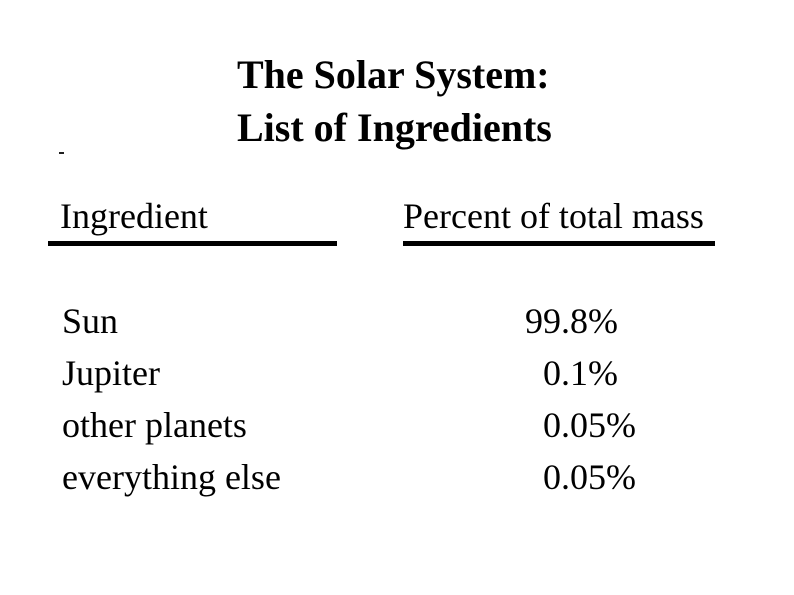 Image resolution: width=794 pixels, height=595 pixels. Describe the element at coordinates (589, 373) in the screenshot. I see `percent-fraction-part: .1%` at that location.